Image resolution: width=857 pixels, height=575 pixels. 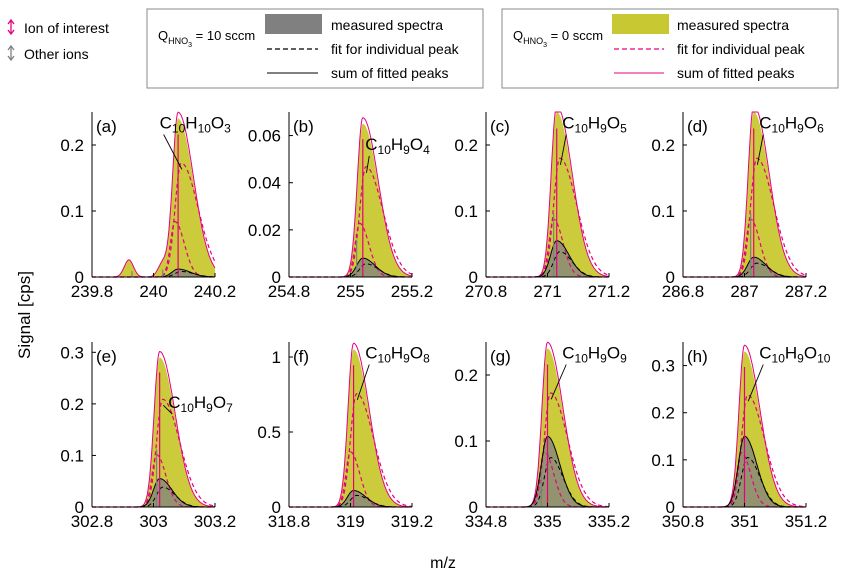 I want to click on panel-1: 0 0.02 0.04 0.06 254.8 255 255.2 (b) C10H9O4, so click(x=340, y=206).